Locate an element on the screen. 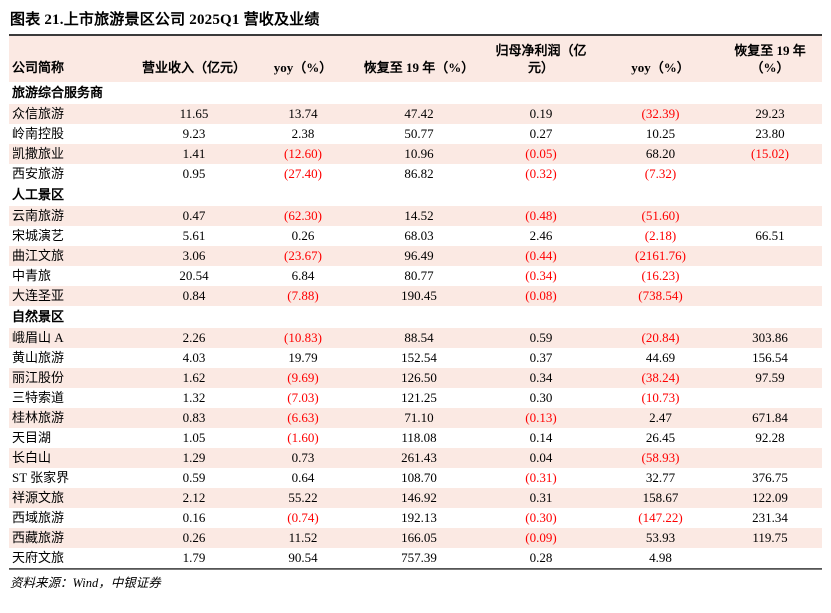 The height and width of the screenshot is (613, 831). company-name-cell: 西藏旅游 is located at coordinates (75, 538).